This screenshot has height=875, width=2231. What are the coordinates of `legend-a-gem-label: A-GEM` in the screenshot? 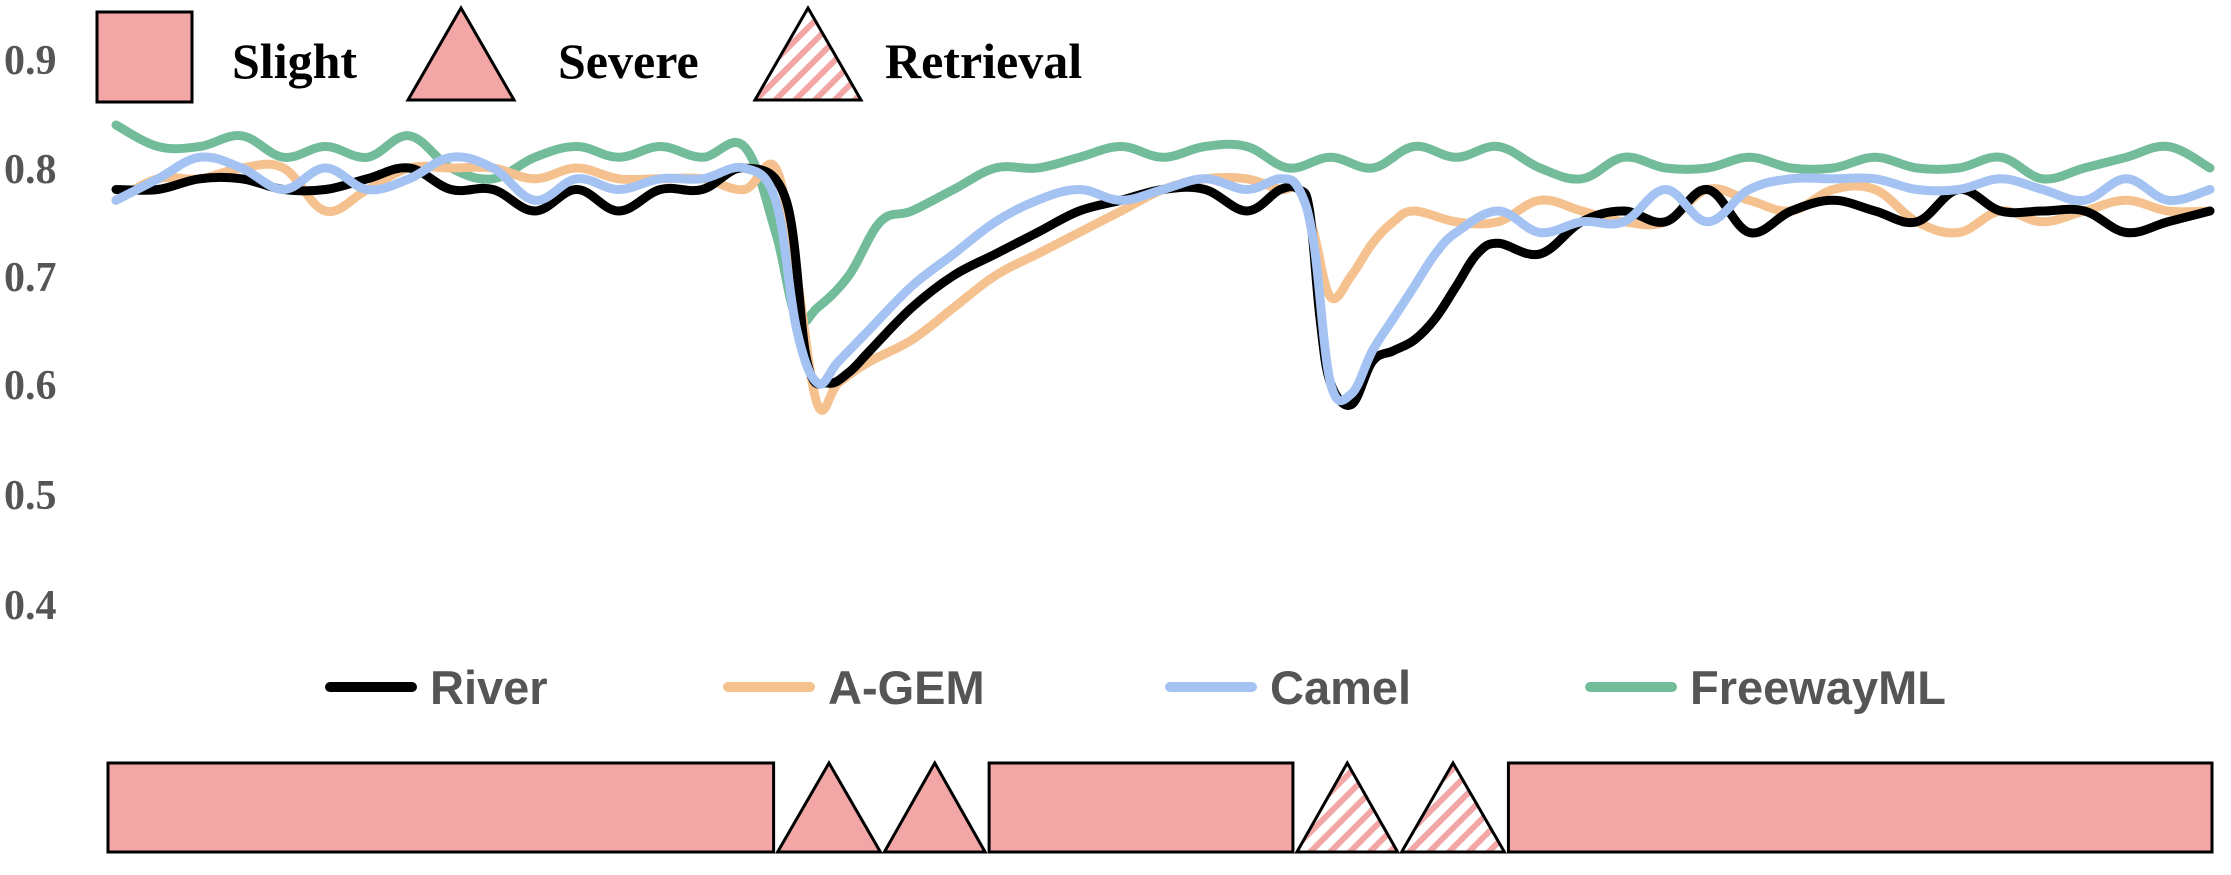 It's located at (906, 687).